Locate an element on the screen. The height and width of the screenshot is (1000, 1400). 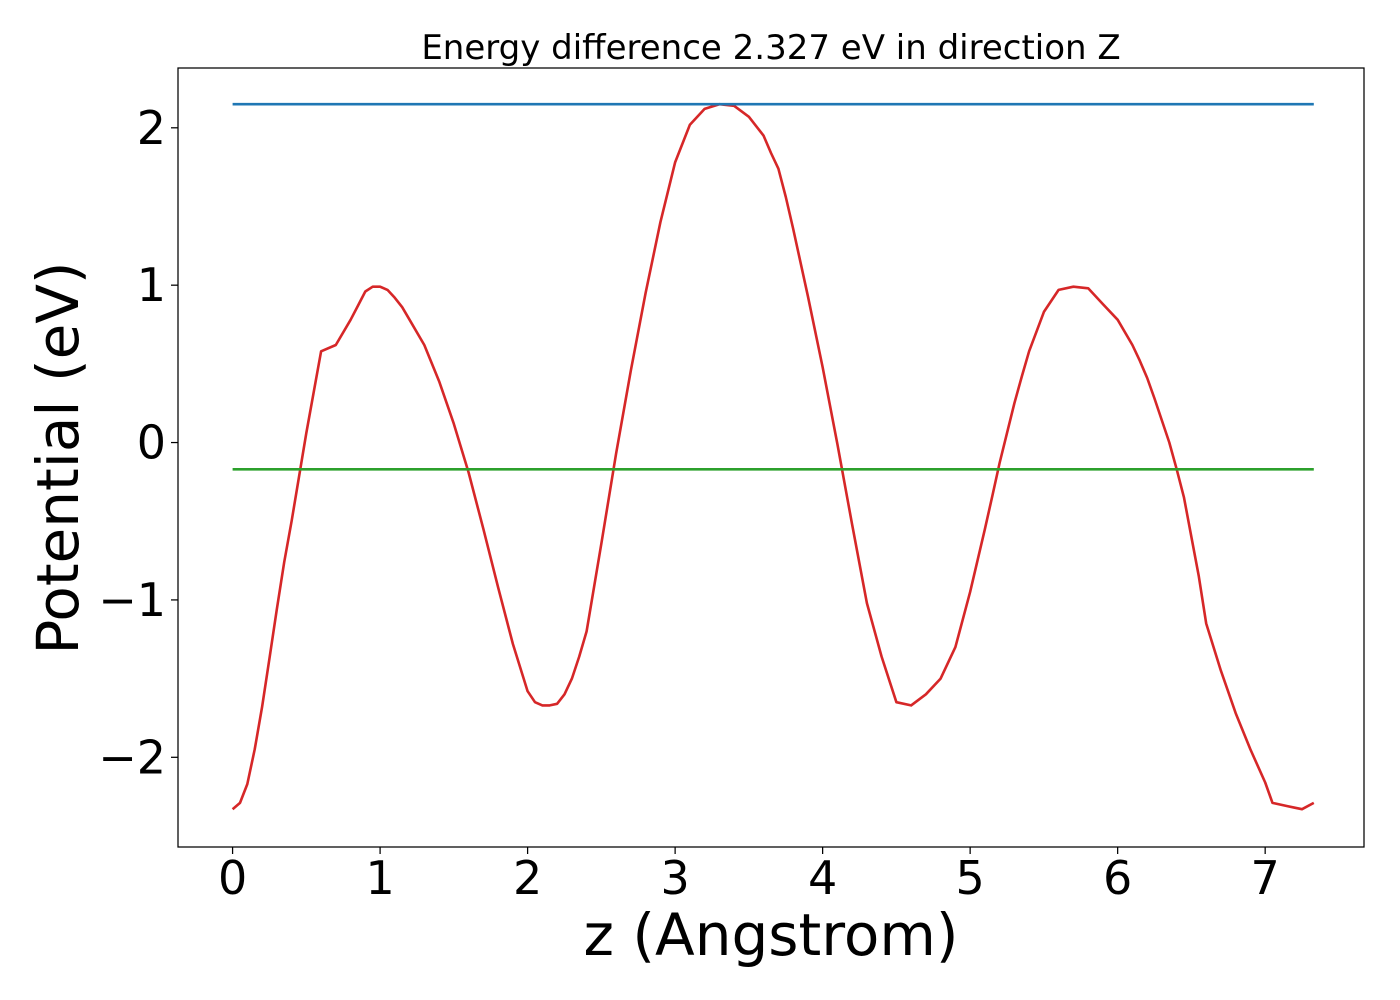
x-tick-label: 3 is located at coordinates (674, 878).